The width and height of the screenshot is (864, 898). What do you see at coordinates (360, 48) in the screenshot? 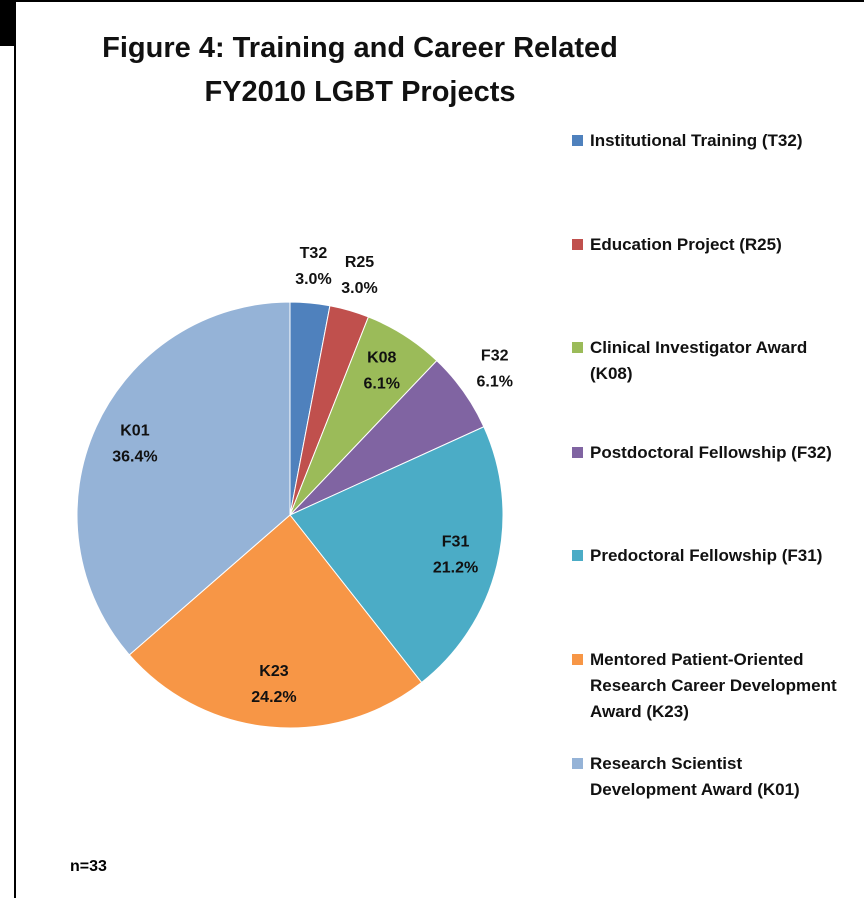
I see `chart-title: Figure 4: Training and Career Related` at bounding box center [360, 48].